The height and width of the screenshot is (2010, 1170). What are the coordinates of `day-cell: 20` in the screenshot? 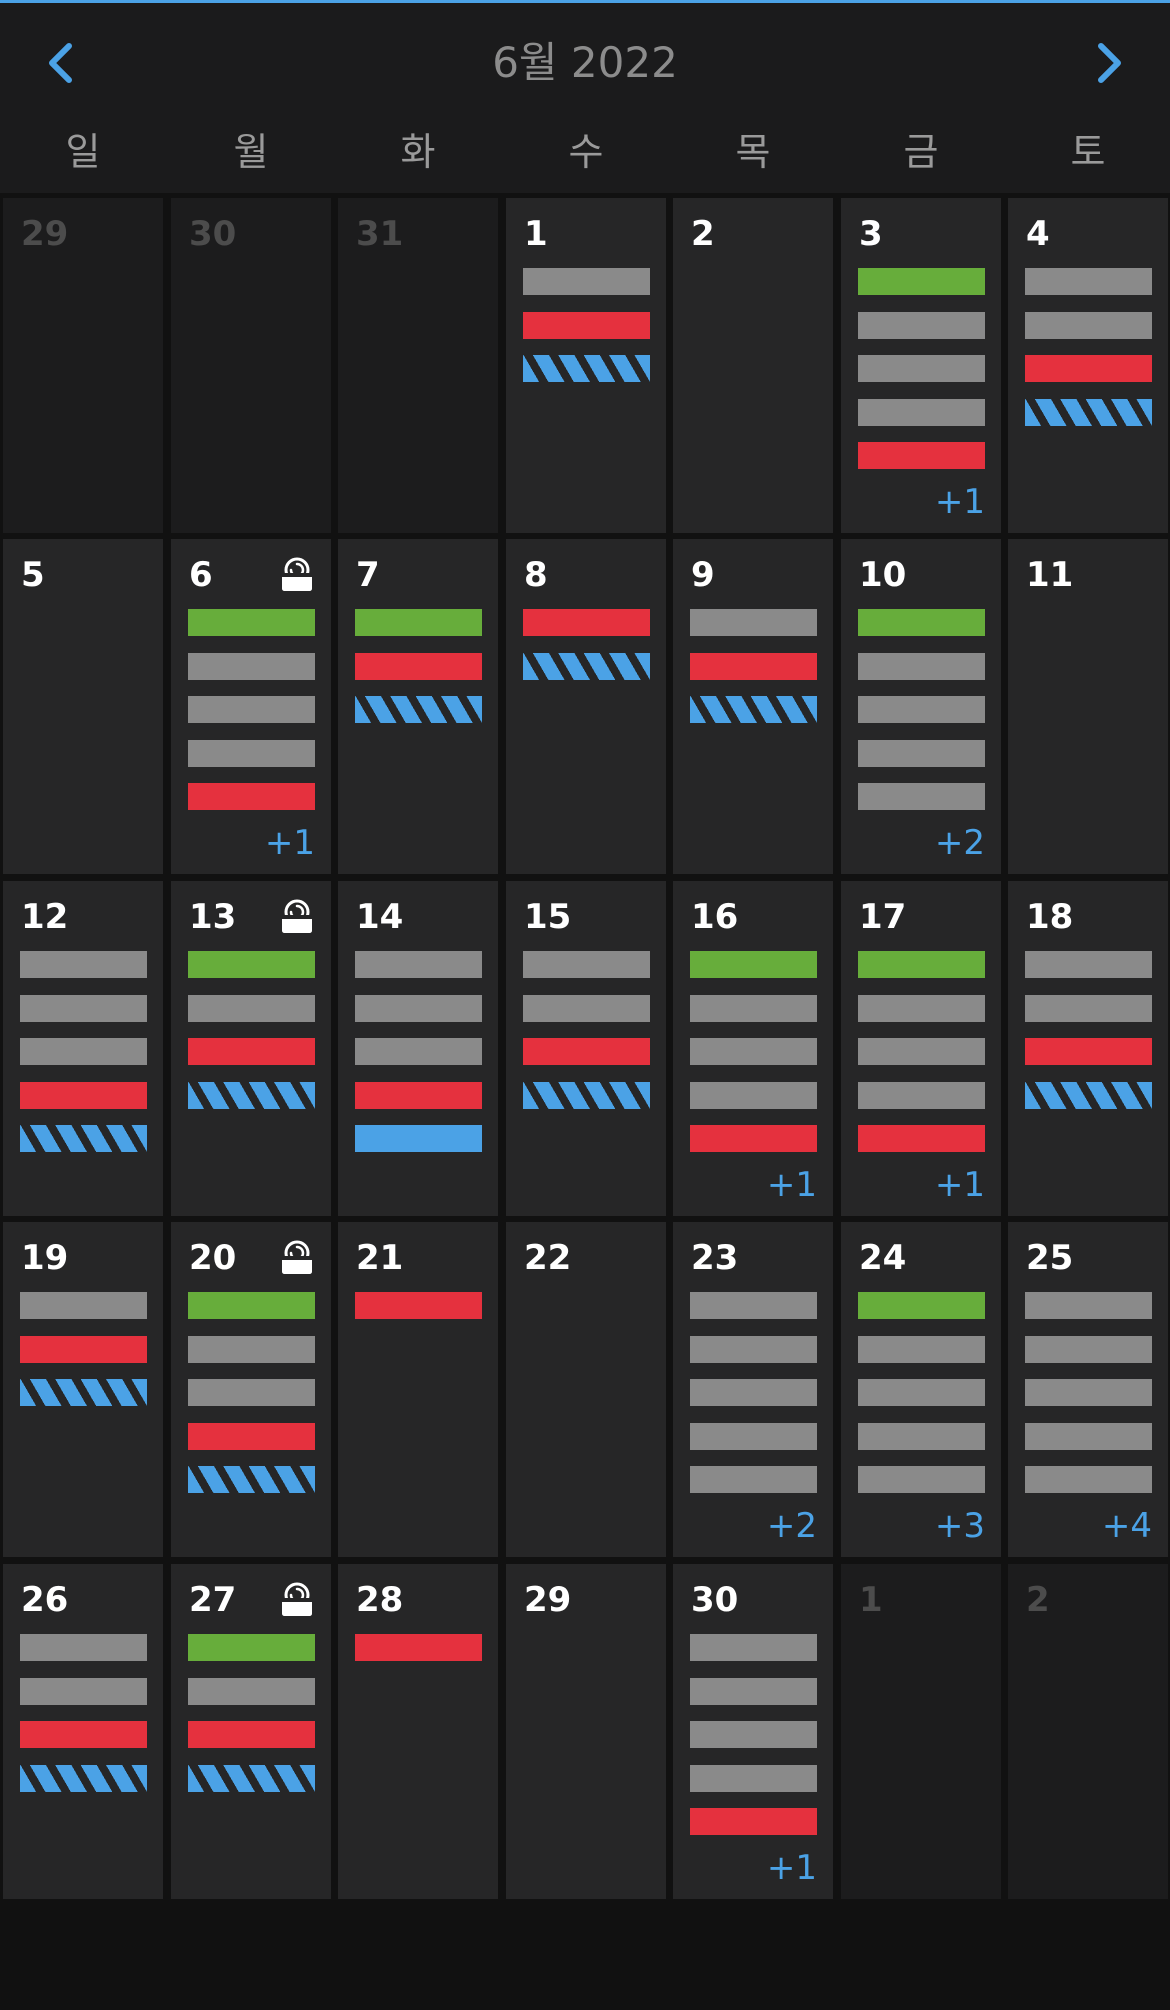 It's located at (251, 1389).